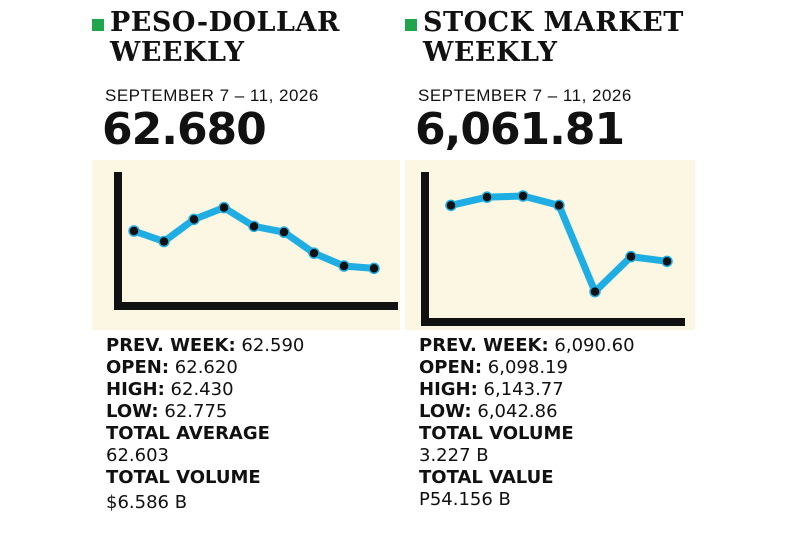 Image resolution: width=800 pixels, height=533 pixels. I want to click on total-volume-value: 3.227 B, so click(454, 455).